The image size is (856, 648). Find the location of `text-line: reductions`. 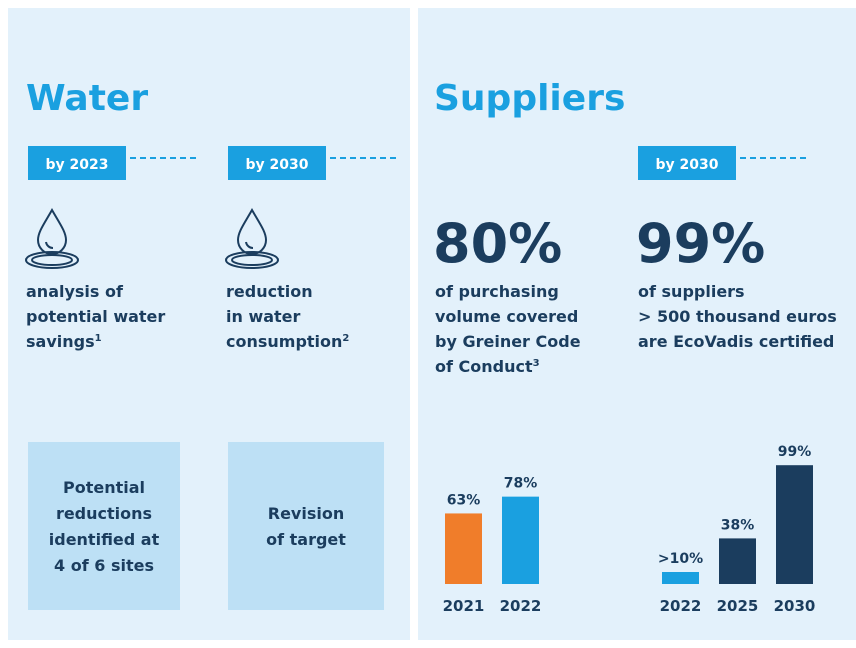

text-line: reductions is located at coordinates (104, 513).